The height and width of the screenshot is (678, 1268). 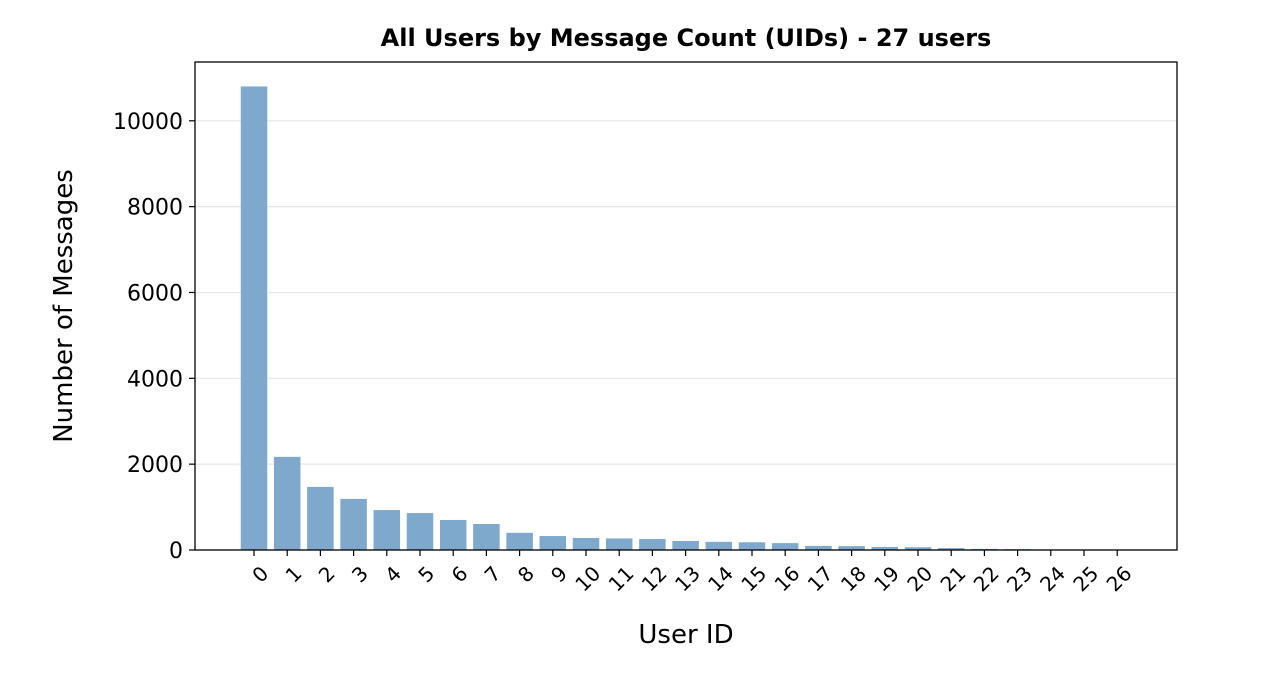 What do you see at coordinates (393, 574) in the screenshot?
I see `x-tick-label: 4` at bounding box center [393, 574].